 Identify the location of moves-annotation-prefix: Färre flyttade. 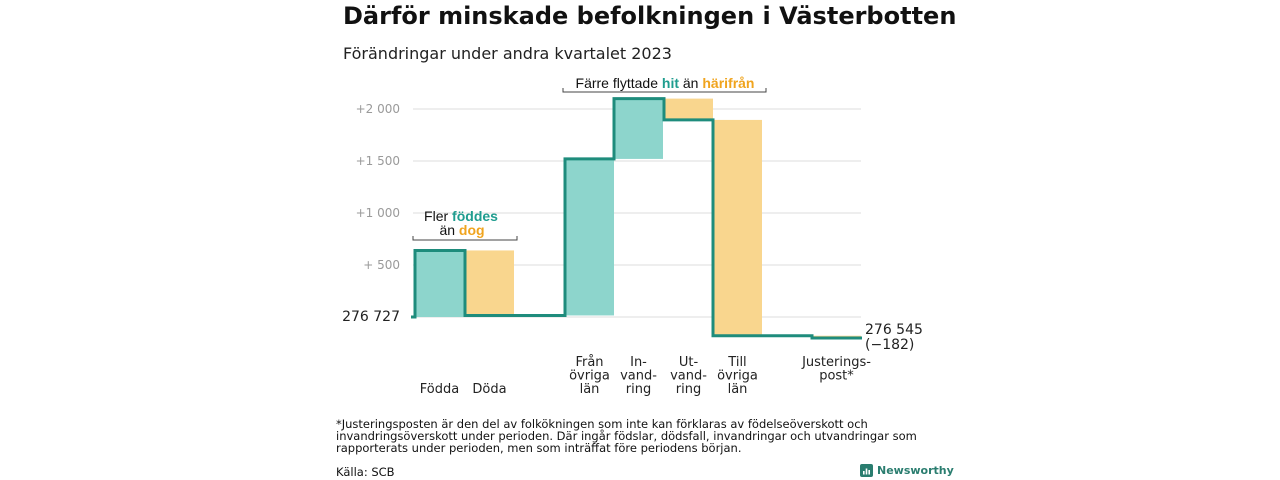
(619, 83).